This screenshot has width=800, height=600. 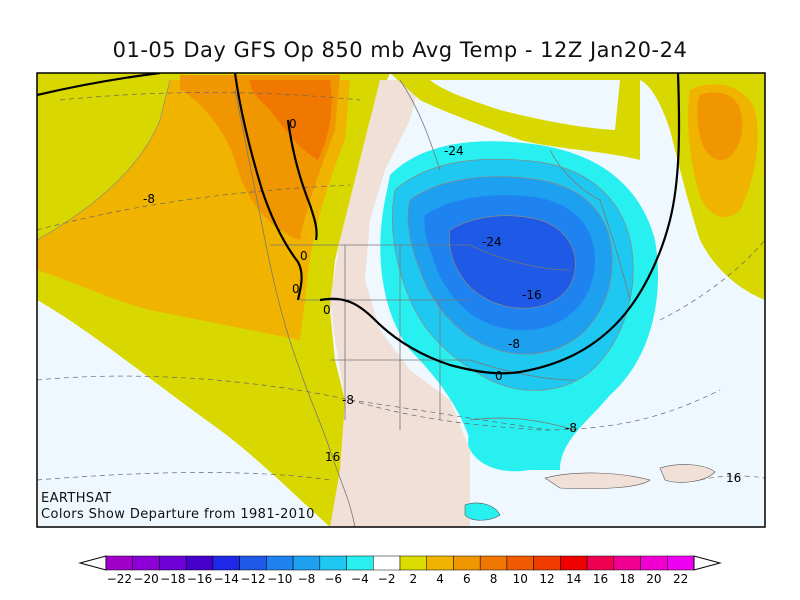 What do you see at coordinates (514, 344) in the screenshot?
I see `contour-label-minus8-a: -8` at bounding box center [514, 344].